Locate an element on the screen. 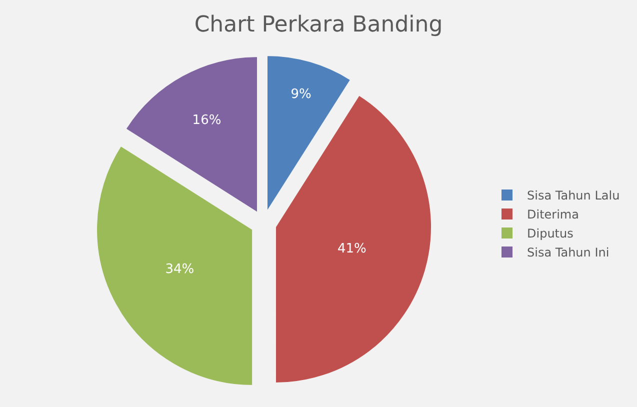 The width and height of the screenshot is (637, 407). data-label: 41% is located at coordinates (351, 249).